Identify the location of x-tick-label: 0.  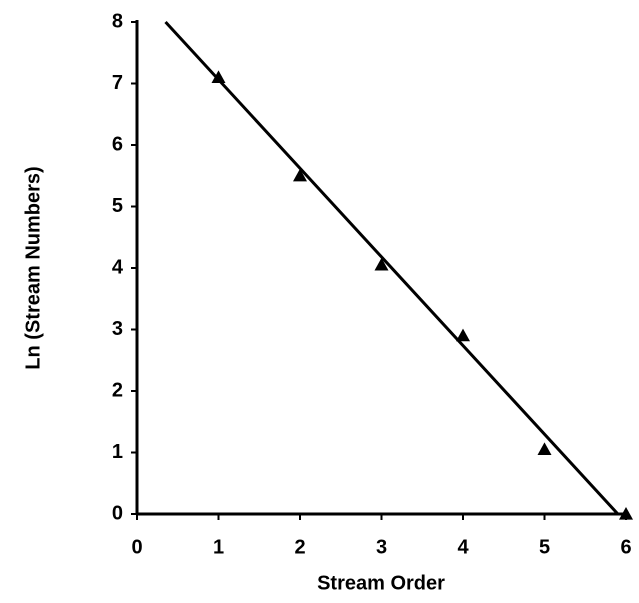
(136, 547).